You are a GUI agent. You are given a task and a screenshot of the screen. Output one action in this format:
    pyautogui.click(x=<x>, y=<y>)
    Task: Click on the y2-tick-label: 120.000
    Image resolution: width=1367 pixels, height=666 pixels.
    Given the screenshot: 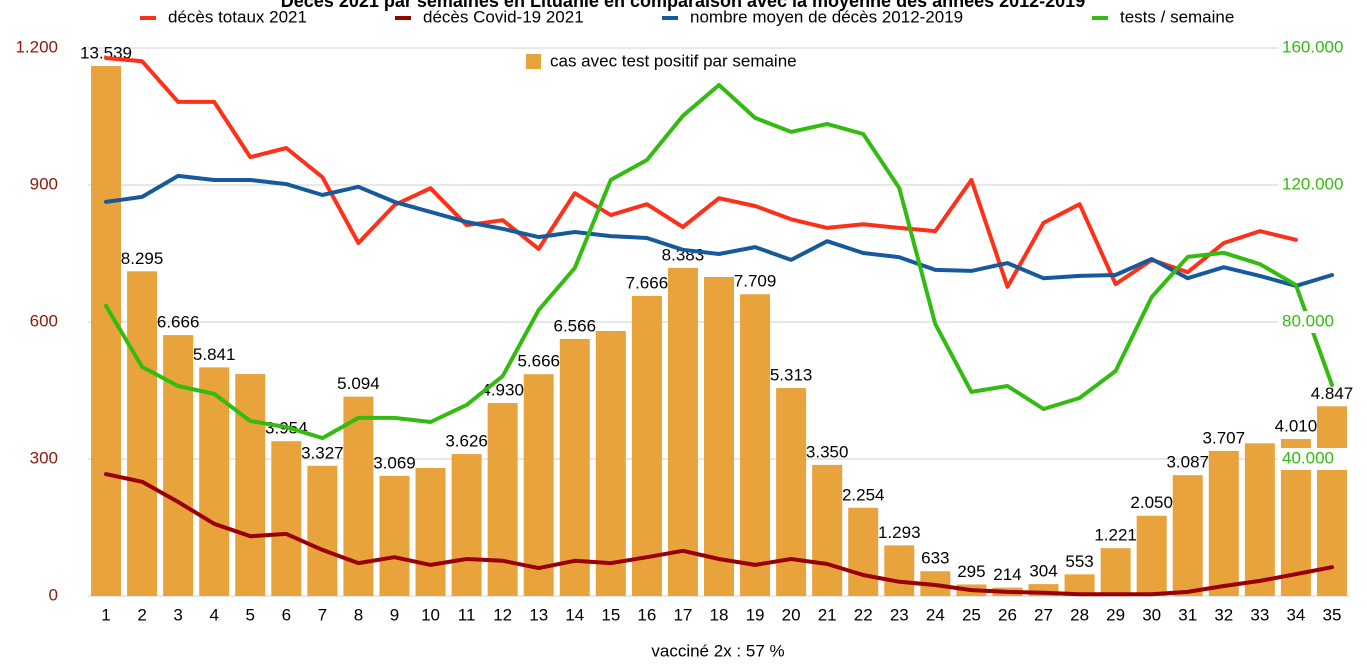 What is the action you would take?
    pyautogui.click(x=1312, y=183)
    